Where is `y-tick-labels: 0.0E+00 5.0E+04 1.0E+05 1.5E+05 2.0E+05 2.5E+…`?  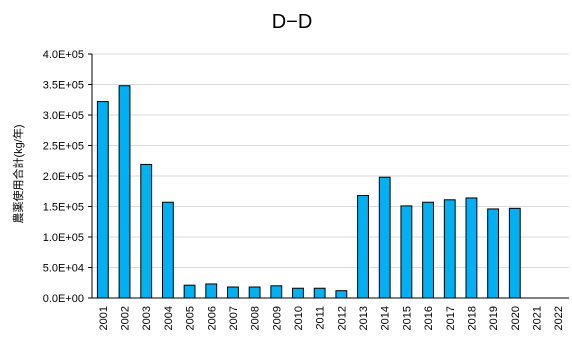
y-tick-labels: 0.0E+00 5.0E+04 1.0E+05 1.5E+05 2.0E+05 2.5E+… is located at coordinates (67, 177).